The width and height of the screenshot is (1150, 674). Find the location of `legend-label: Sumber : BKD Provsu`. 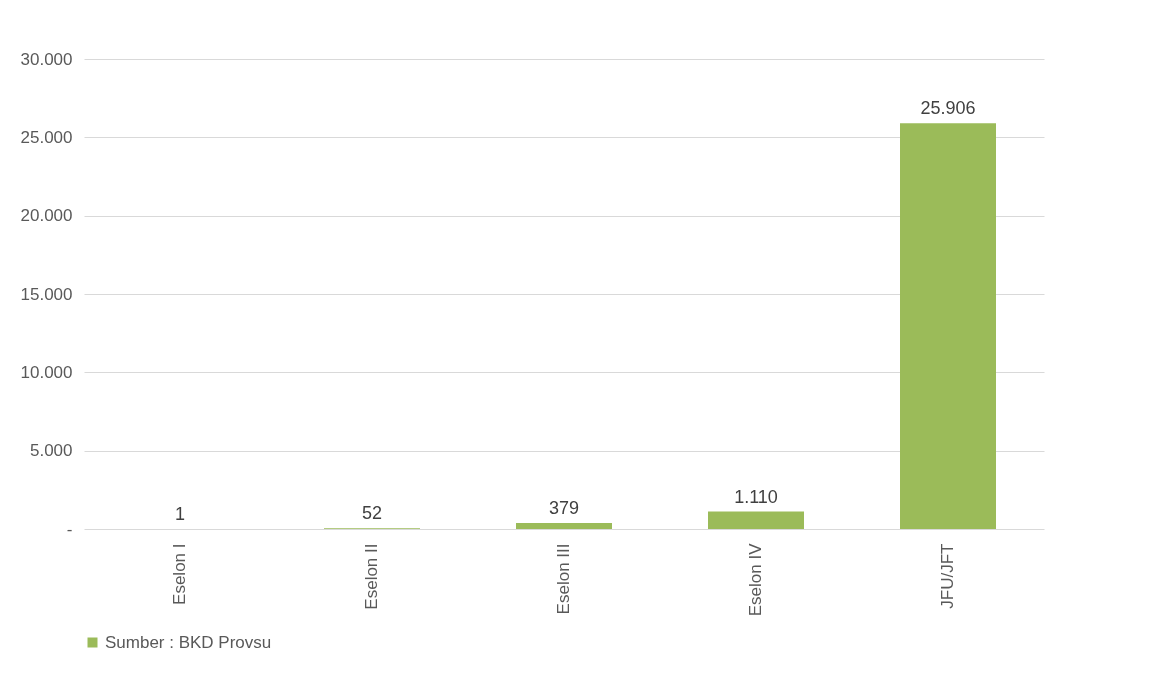

legend-label: Sumber : BKD Provsu is located at coordinates (188, 642).